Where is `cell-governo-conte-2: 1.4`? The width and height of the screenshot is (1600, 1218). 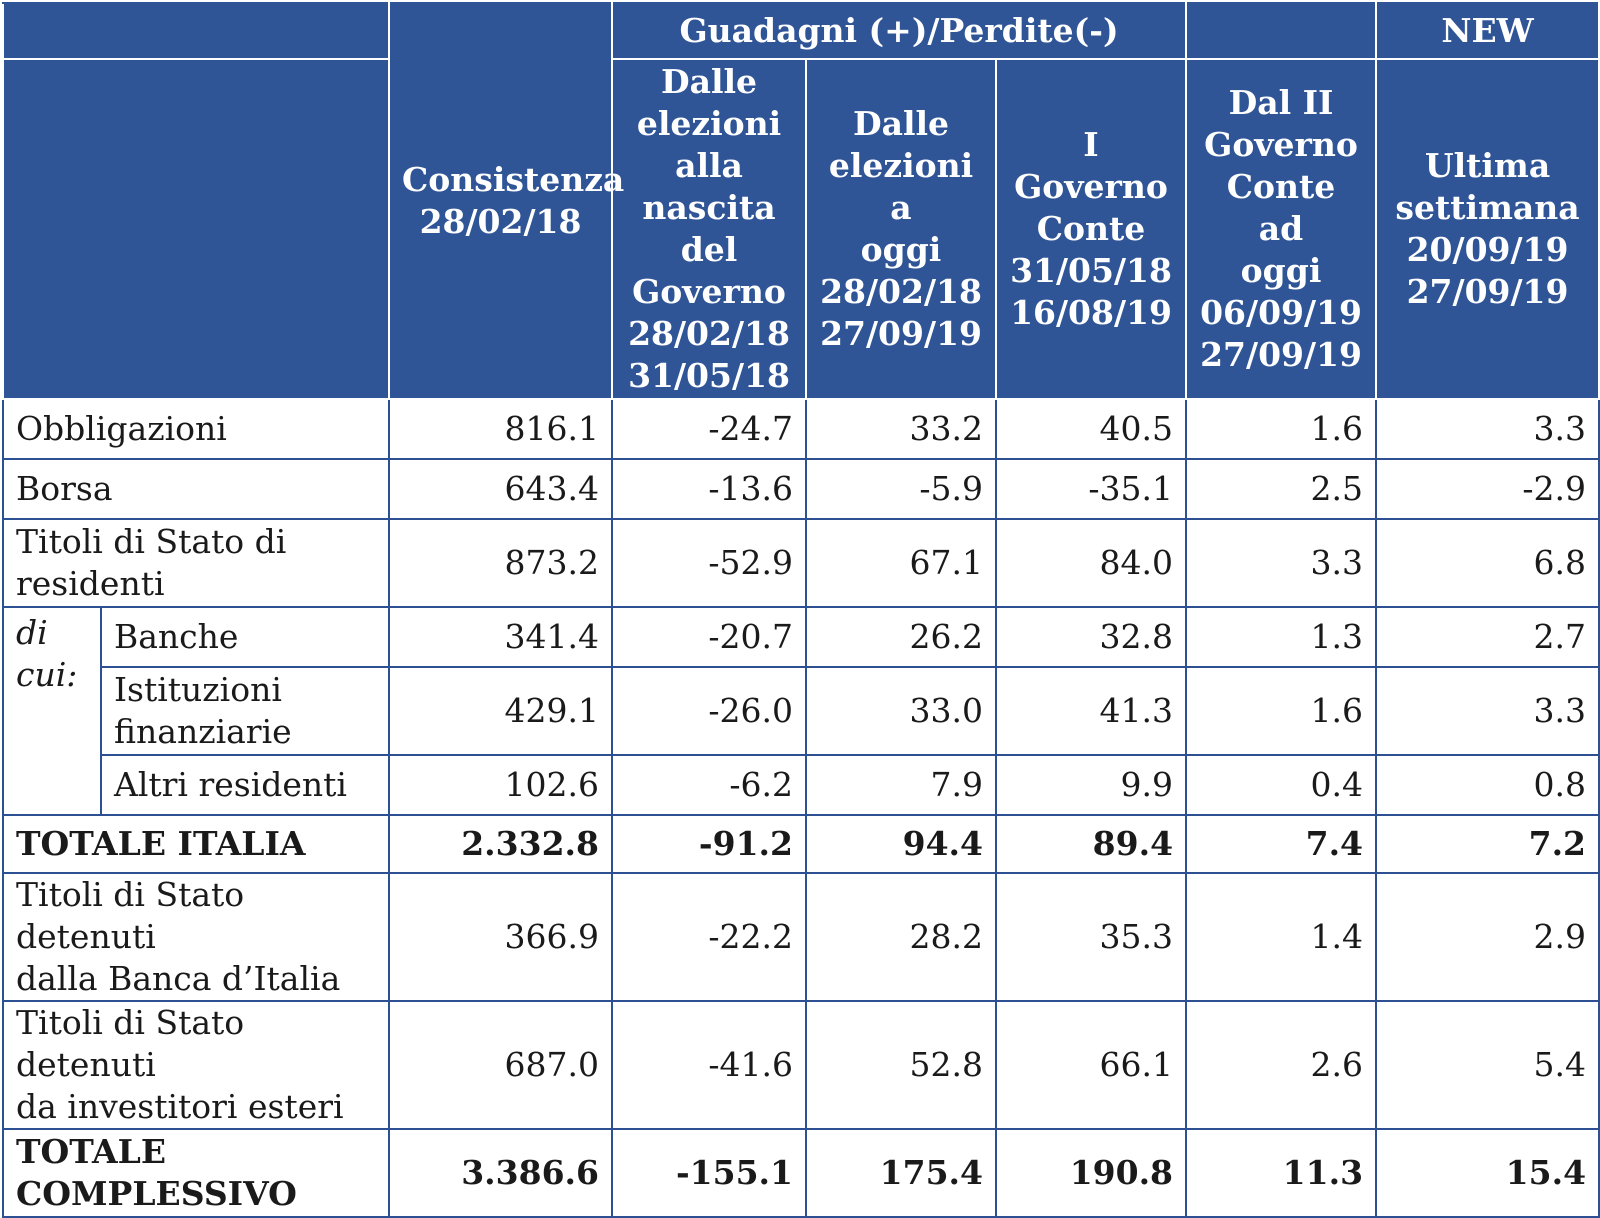 cell-governo-conte-2: 1.4 is located at coordinates (1281, 937).